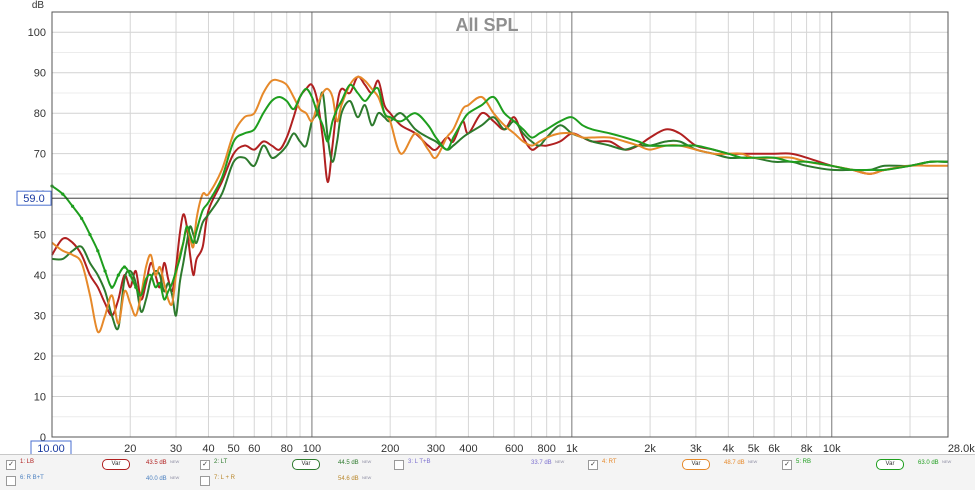  Describe the element at coordinates (221, 462) in the screenshot. I see `legend-series-name: 2: LT` at that location.